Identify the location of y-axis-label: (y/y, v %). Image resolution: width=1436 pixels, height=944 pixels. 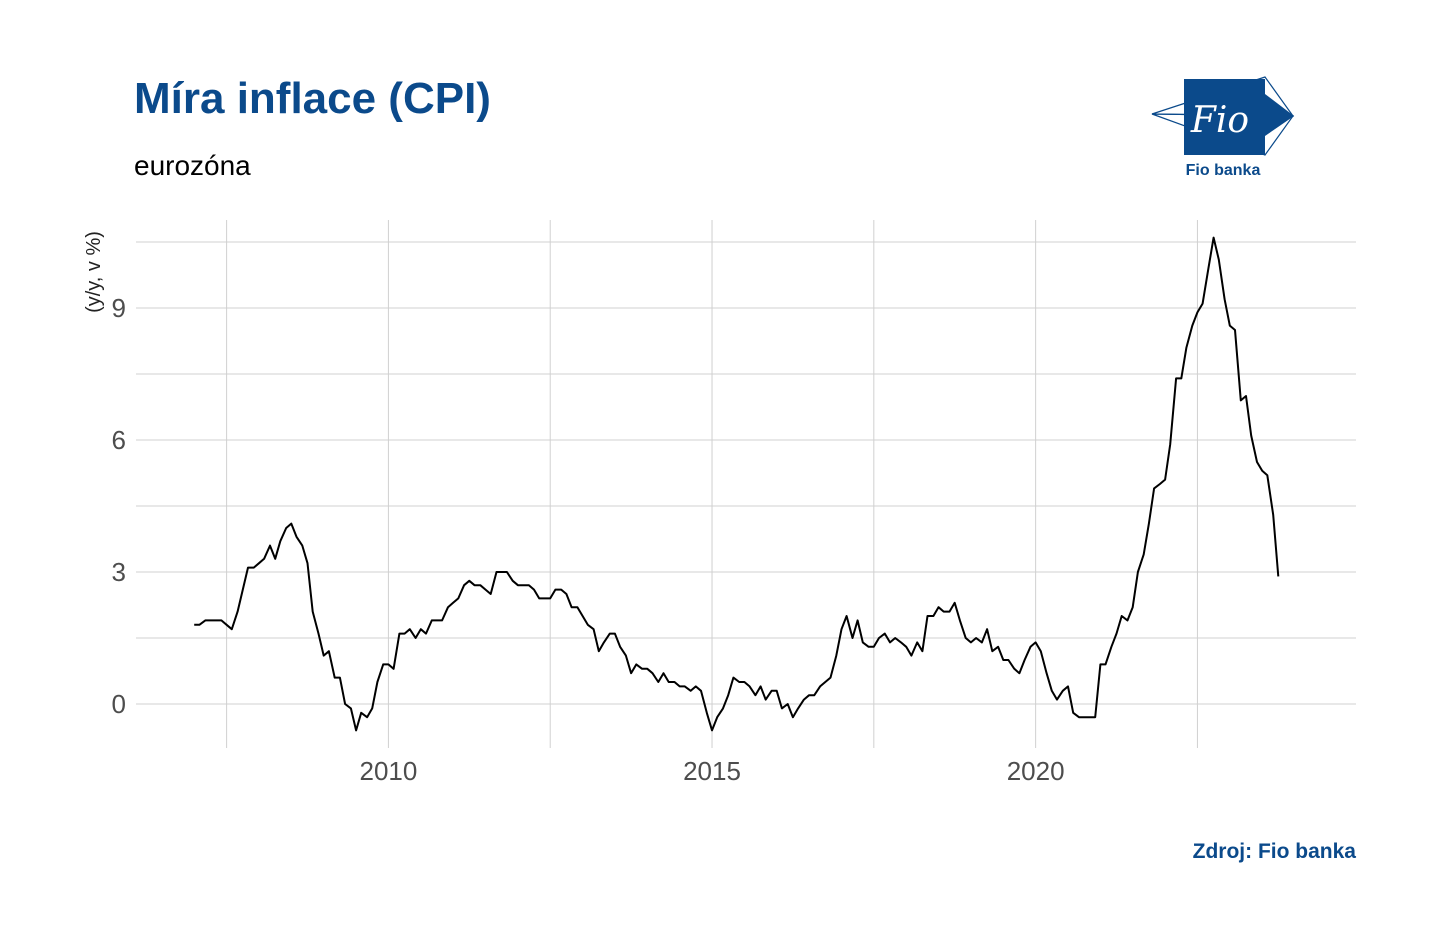
(94, 272).